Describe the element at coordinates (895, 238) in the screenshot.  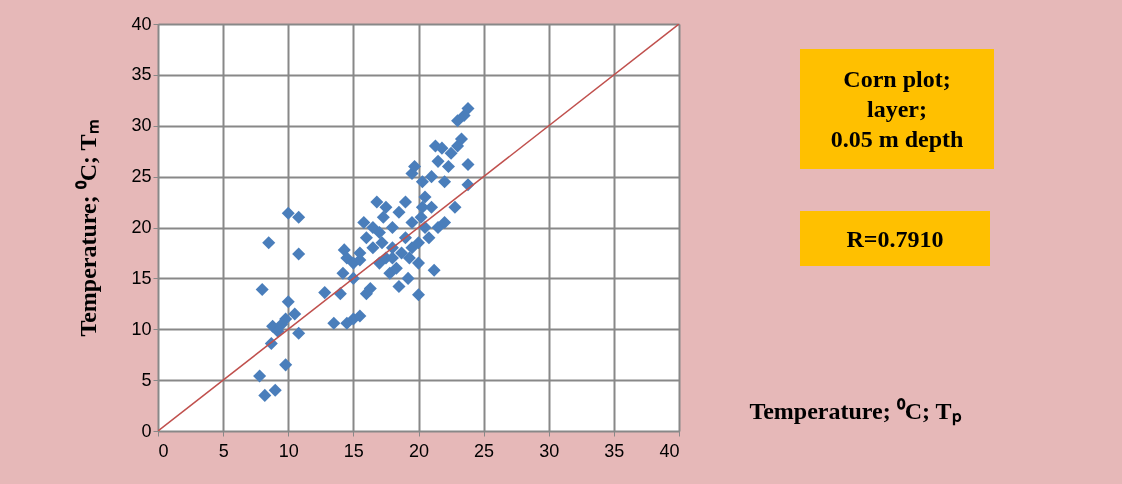
I see `text: R=0.7910` at that location.